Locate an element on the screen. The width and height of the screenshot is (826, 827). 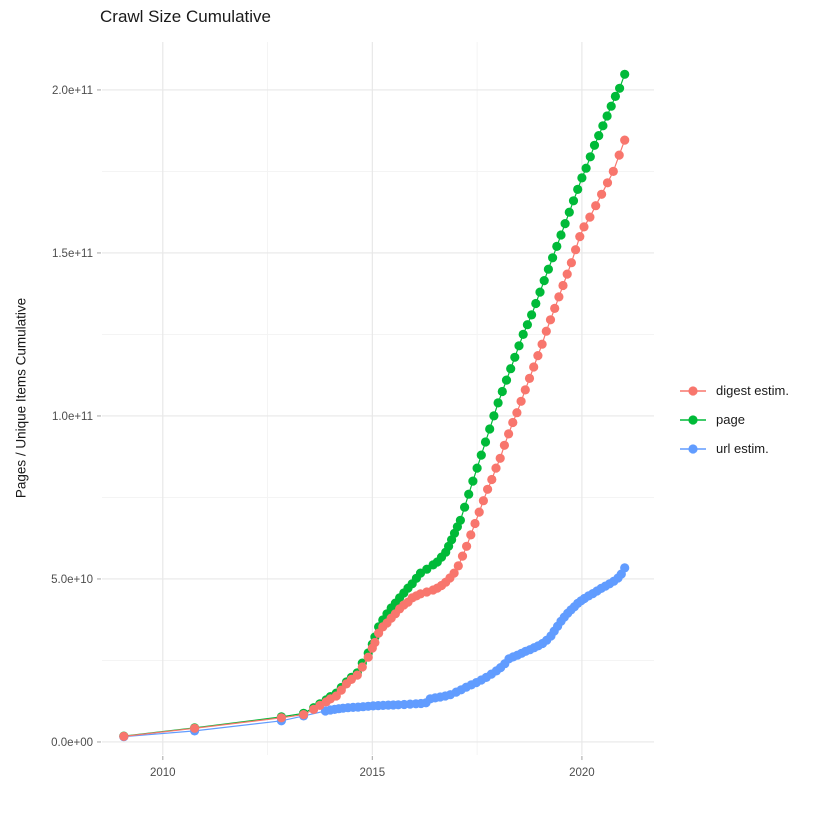
legend-entry-url-estim: url estim. is located at coordinates (733, 448).